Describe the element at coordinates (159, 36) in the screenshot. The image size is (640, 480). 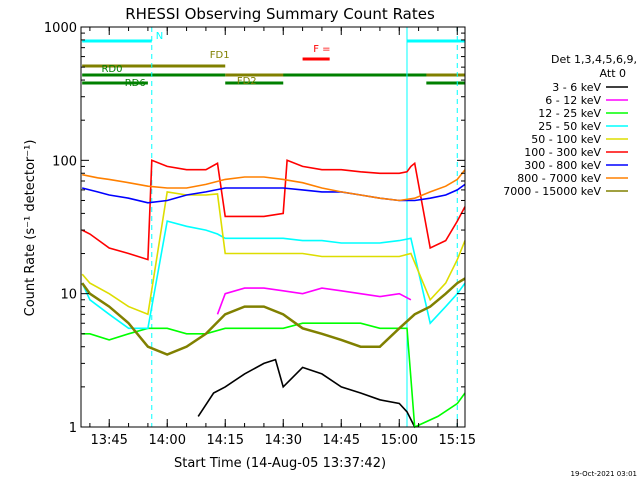
I see `annotation-label: N` at that location.